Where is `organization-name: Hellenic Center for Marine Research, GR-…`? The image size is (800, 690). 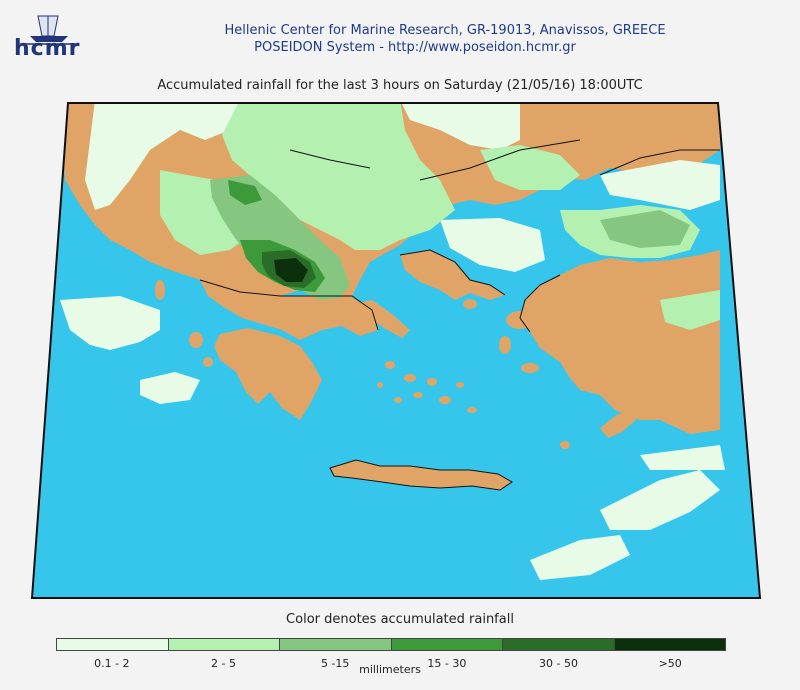 organization-name: Hellenic Center for Marine Research, GR-… is located at coordinates (445, 30).